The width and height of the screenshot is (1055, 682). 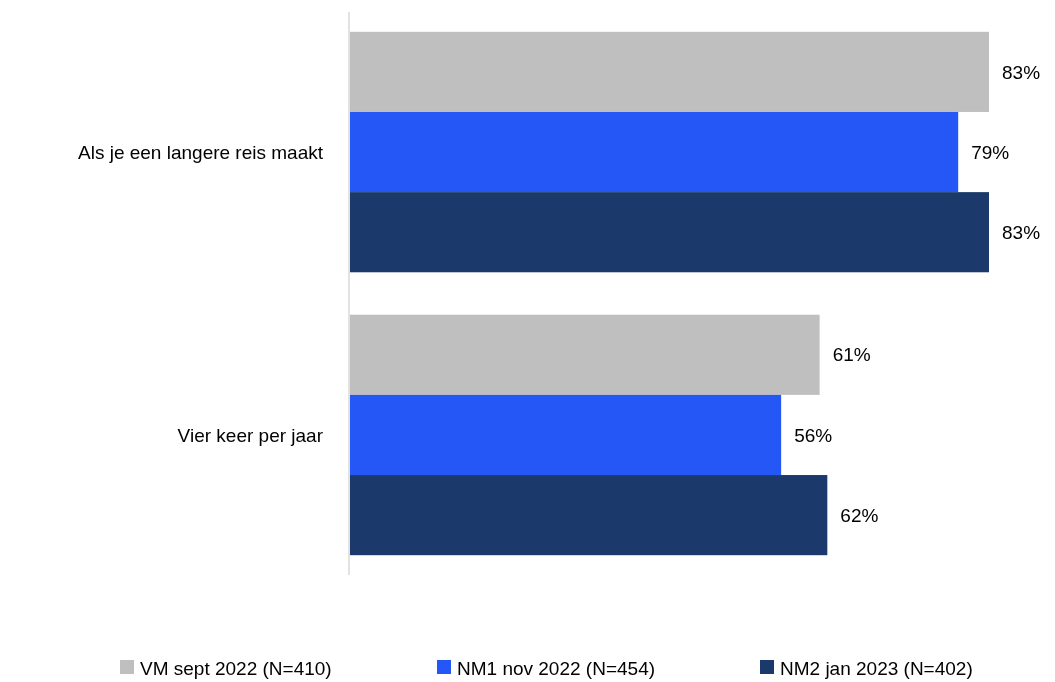 I want to click on y-tick-label: Vier keer per jaar, so click(x=250, y=435).